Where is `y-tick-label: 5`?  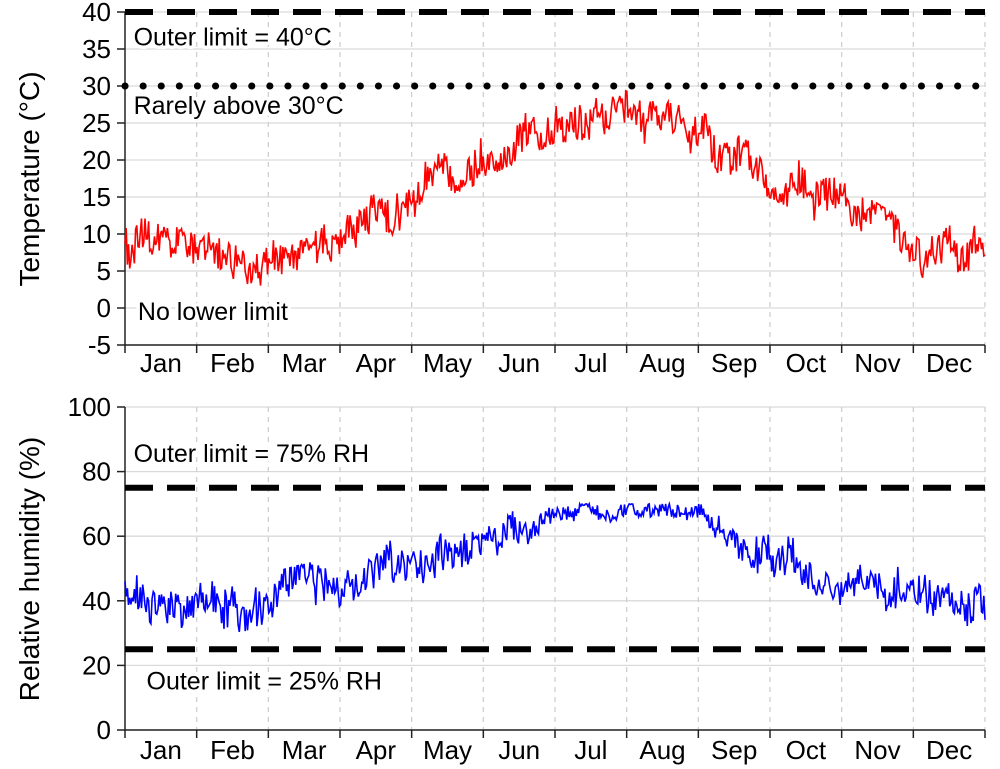
y-tick-label: 5 is located at coordinates (104, 271).